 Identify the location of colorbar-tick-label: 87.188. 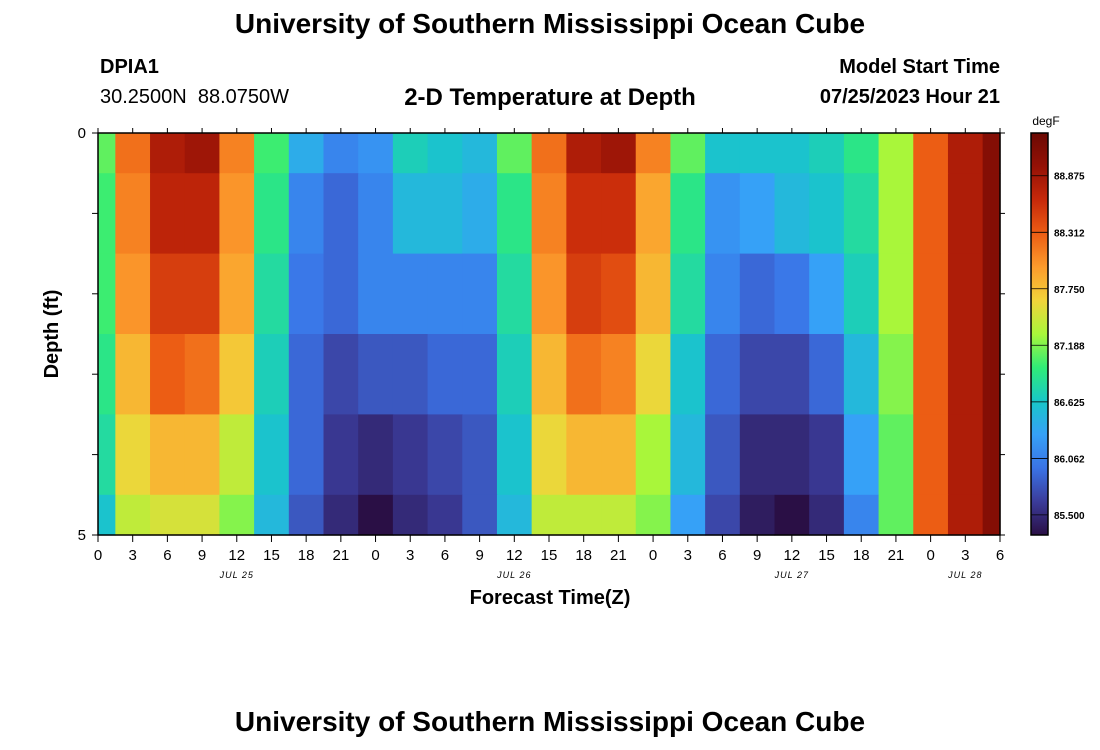
(1069, 346).